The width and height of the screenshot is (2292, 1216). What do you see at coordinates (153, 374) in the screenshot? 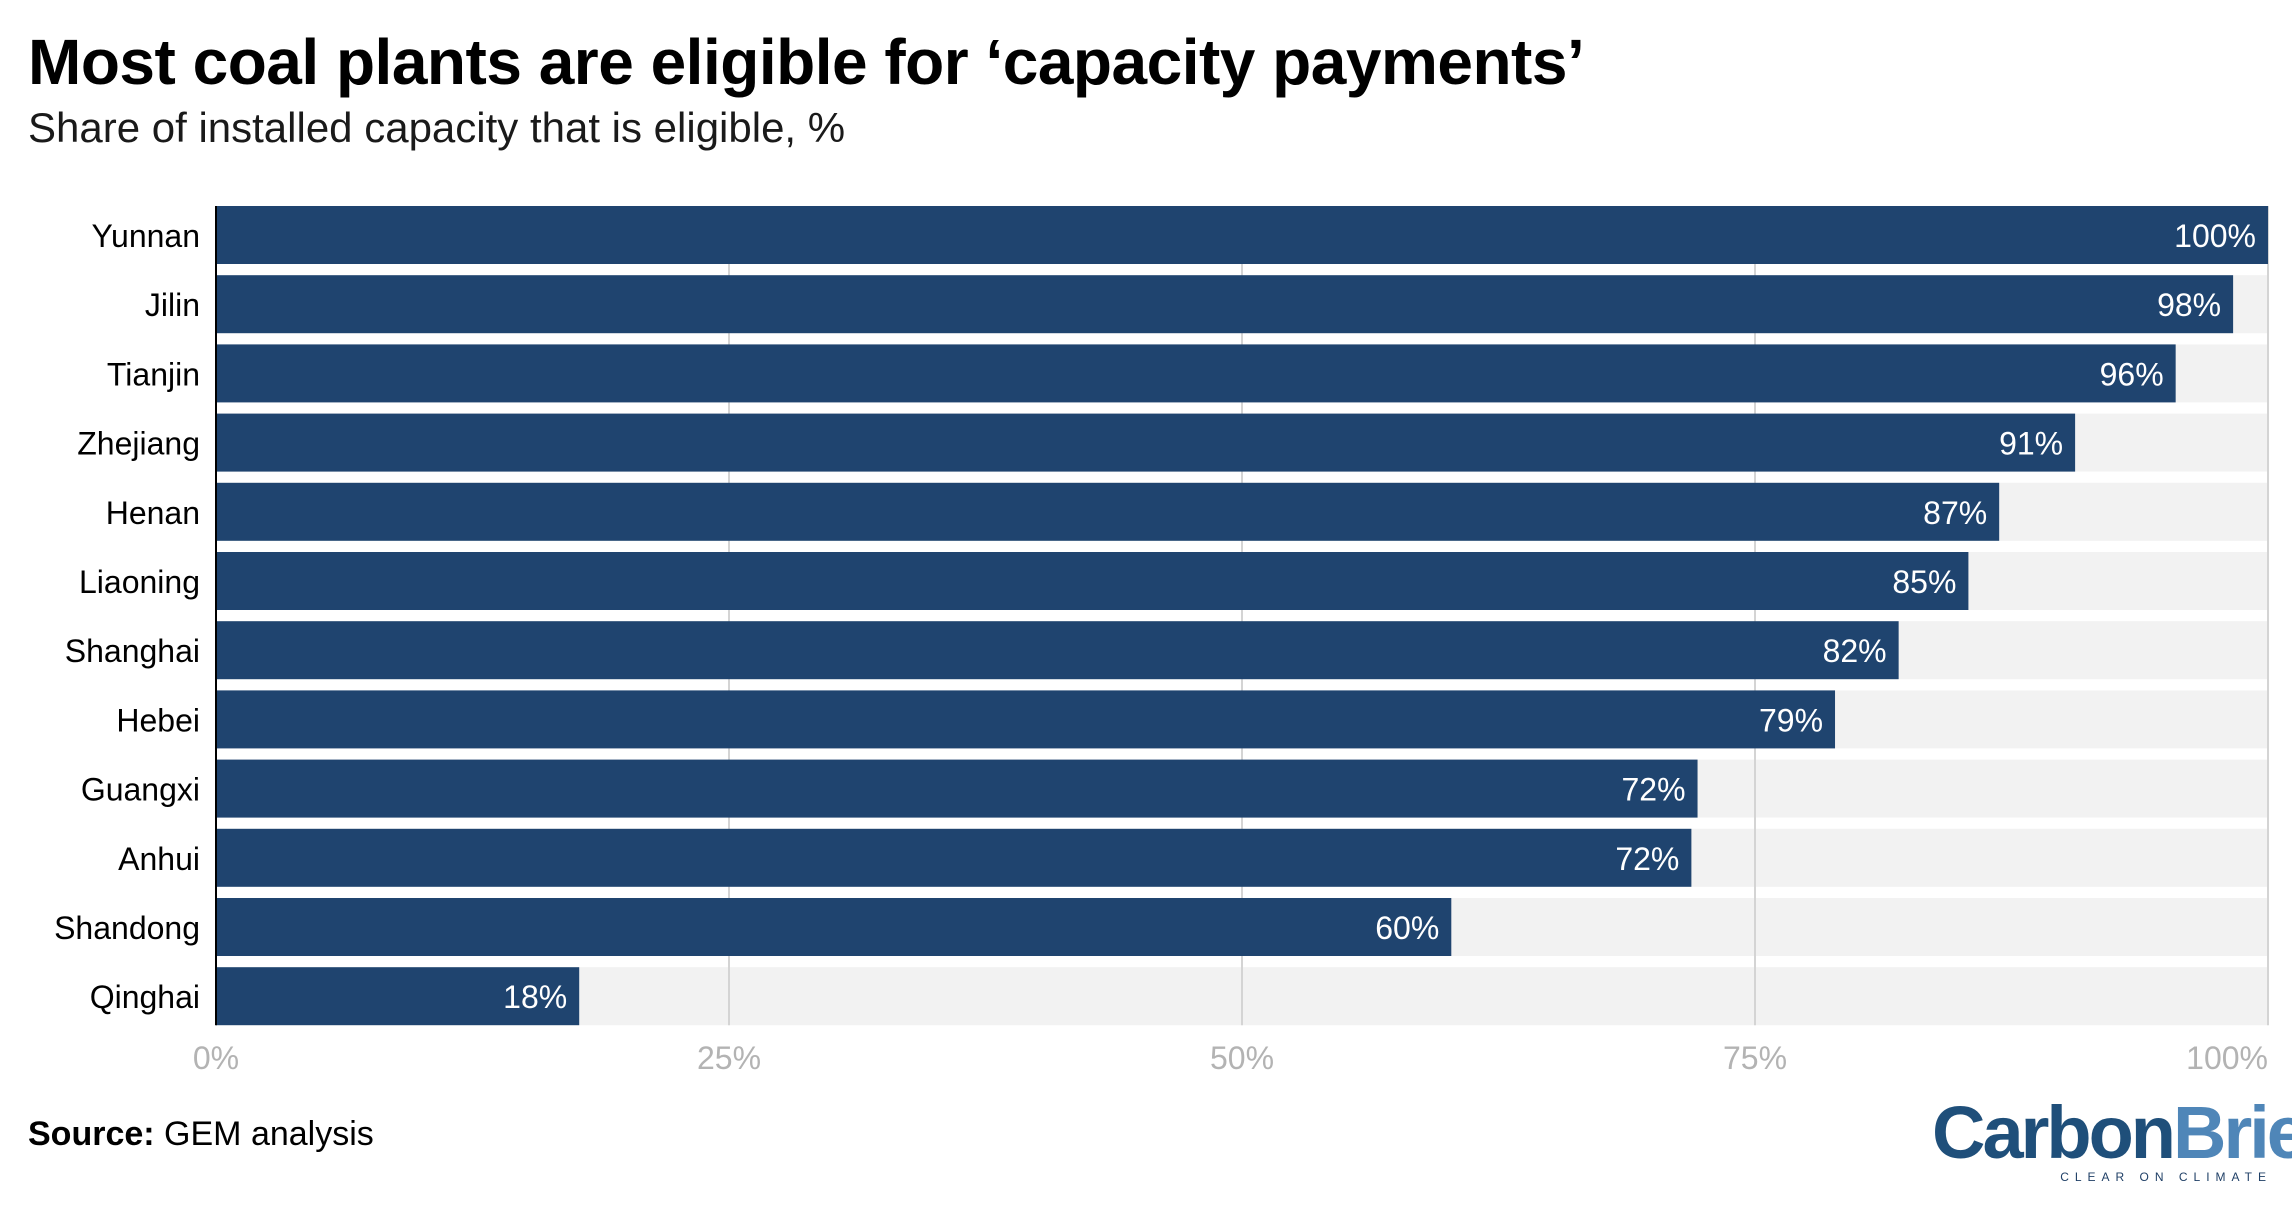
I see `category-label: Tianjin` at bounding box center [153, 374].